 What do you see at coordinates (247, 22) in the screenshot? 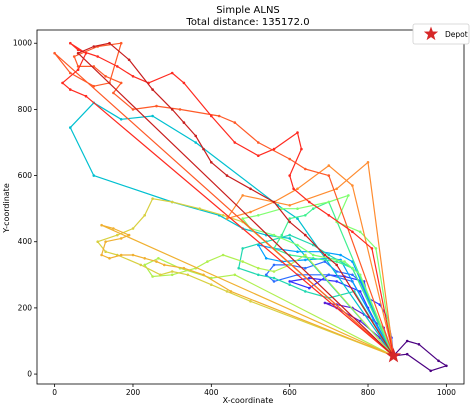
I see `chart-subtitle: Total distance: 135172.0` at bounding box center [247, 22].